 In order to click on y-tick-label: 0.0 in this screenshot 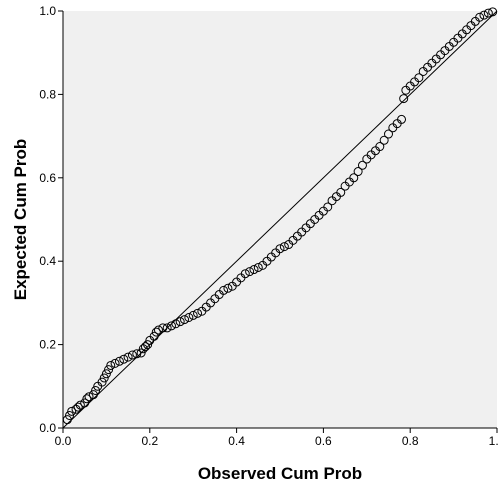, I will do `click(47, 428)`.